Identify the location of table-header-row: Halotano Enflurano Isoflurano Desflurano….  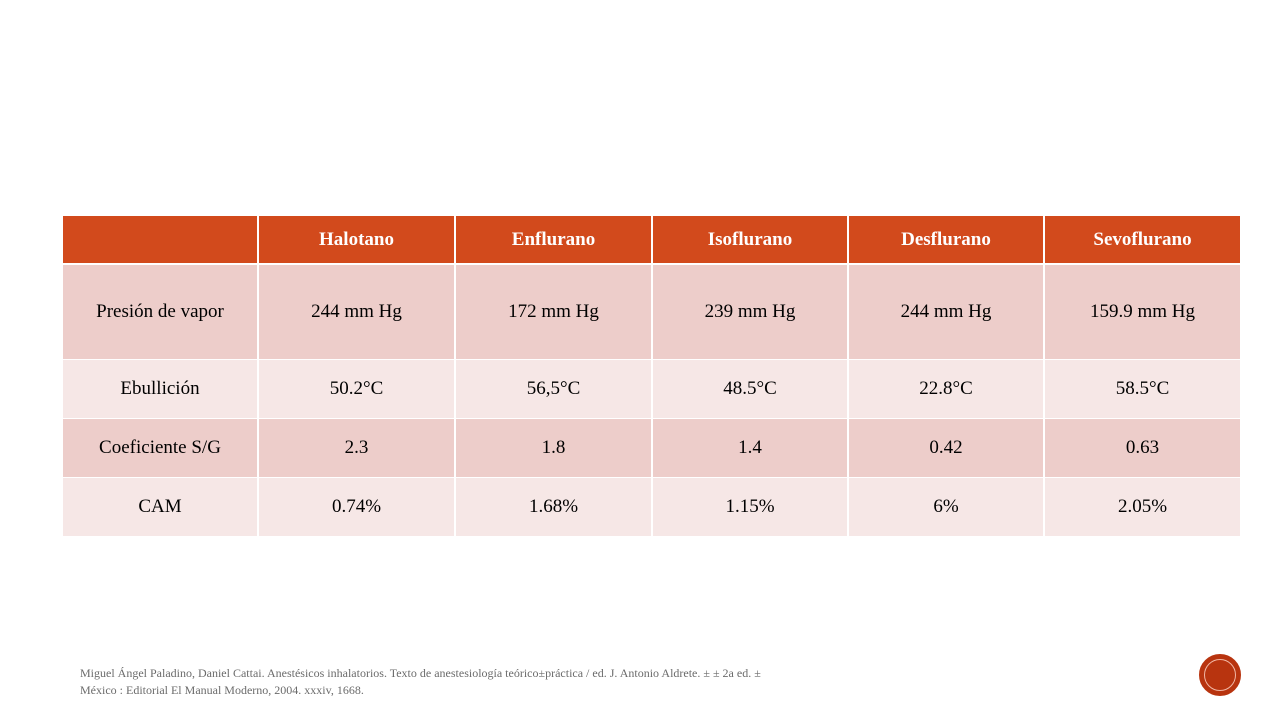
(651, 240).